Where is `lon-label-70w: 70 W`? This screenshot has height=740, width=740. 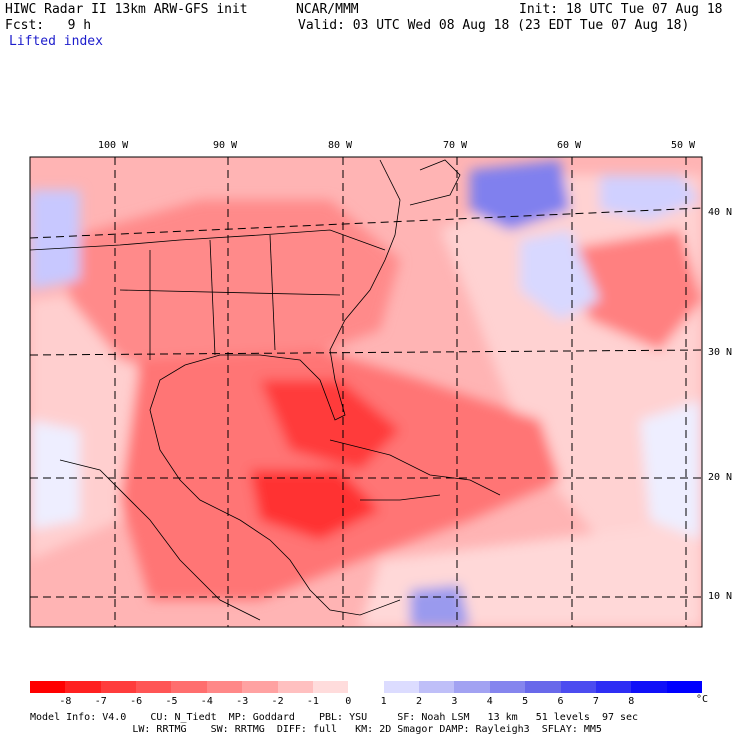 lon-label-70w: 70 W is located at coordinates (455, 145).